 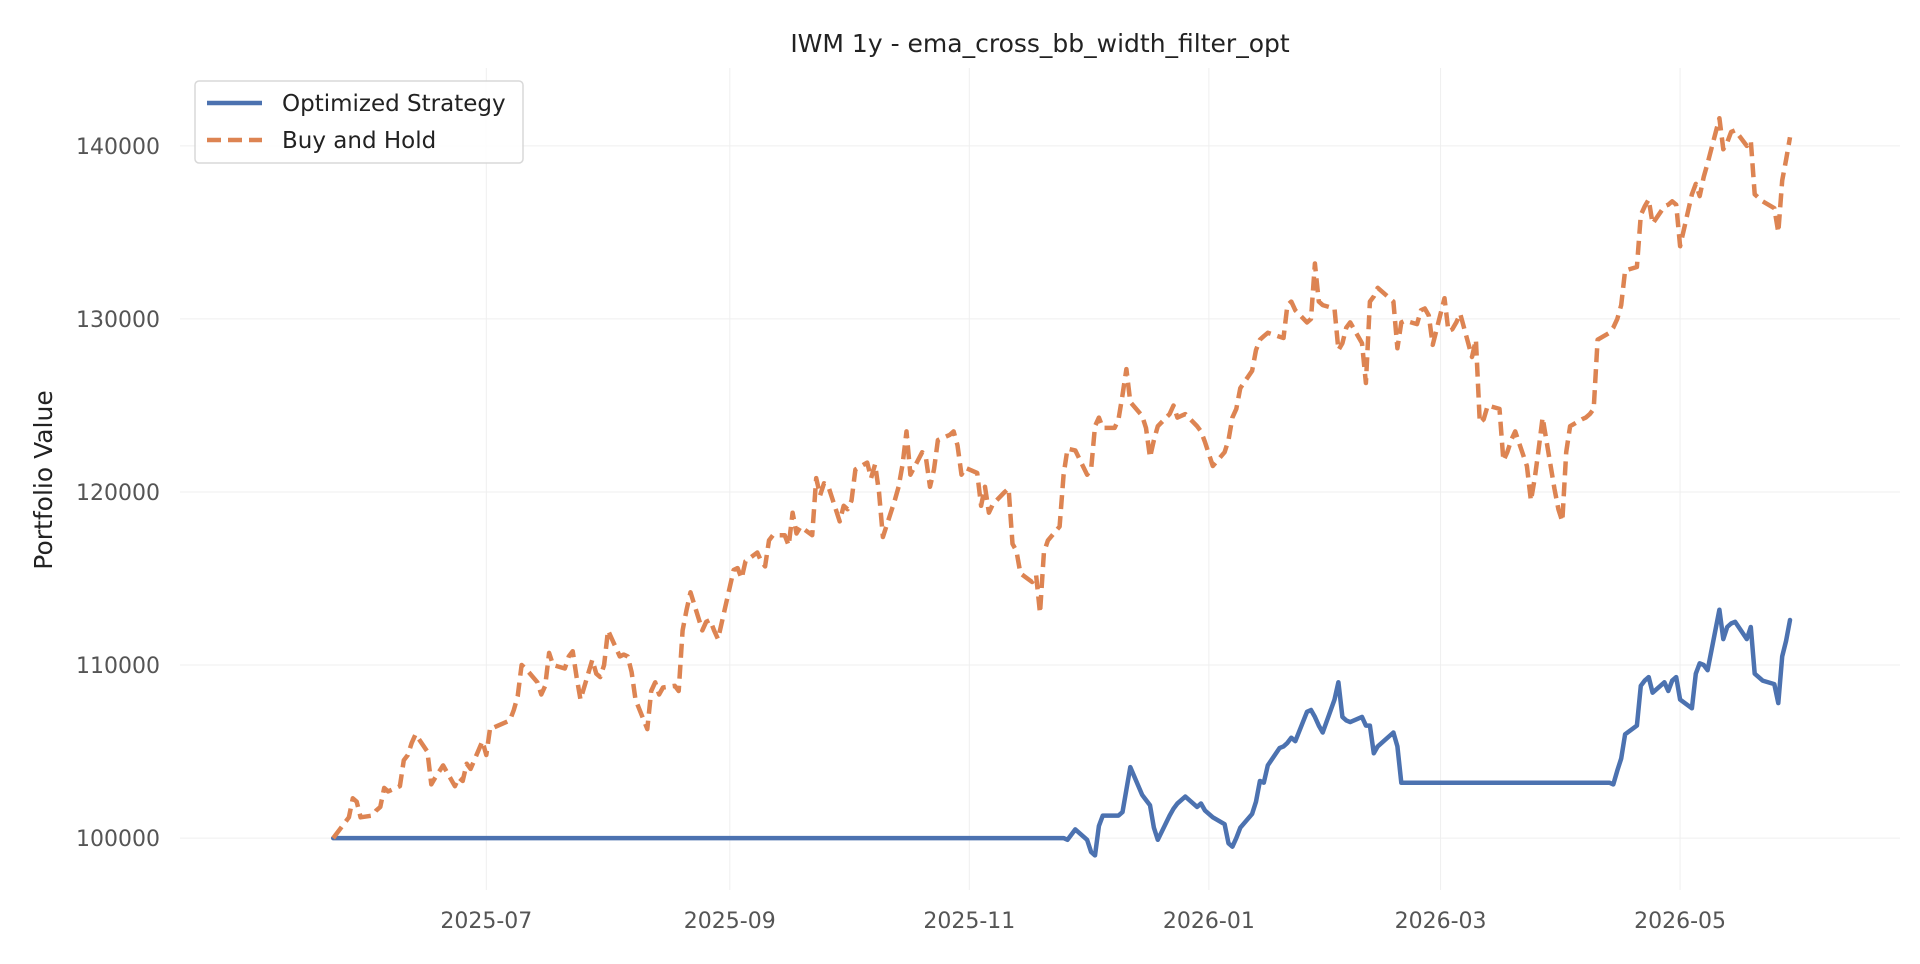 I want to click on y-axis-label: Portfolio Value, so click(x=43, y=479).